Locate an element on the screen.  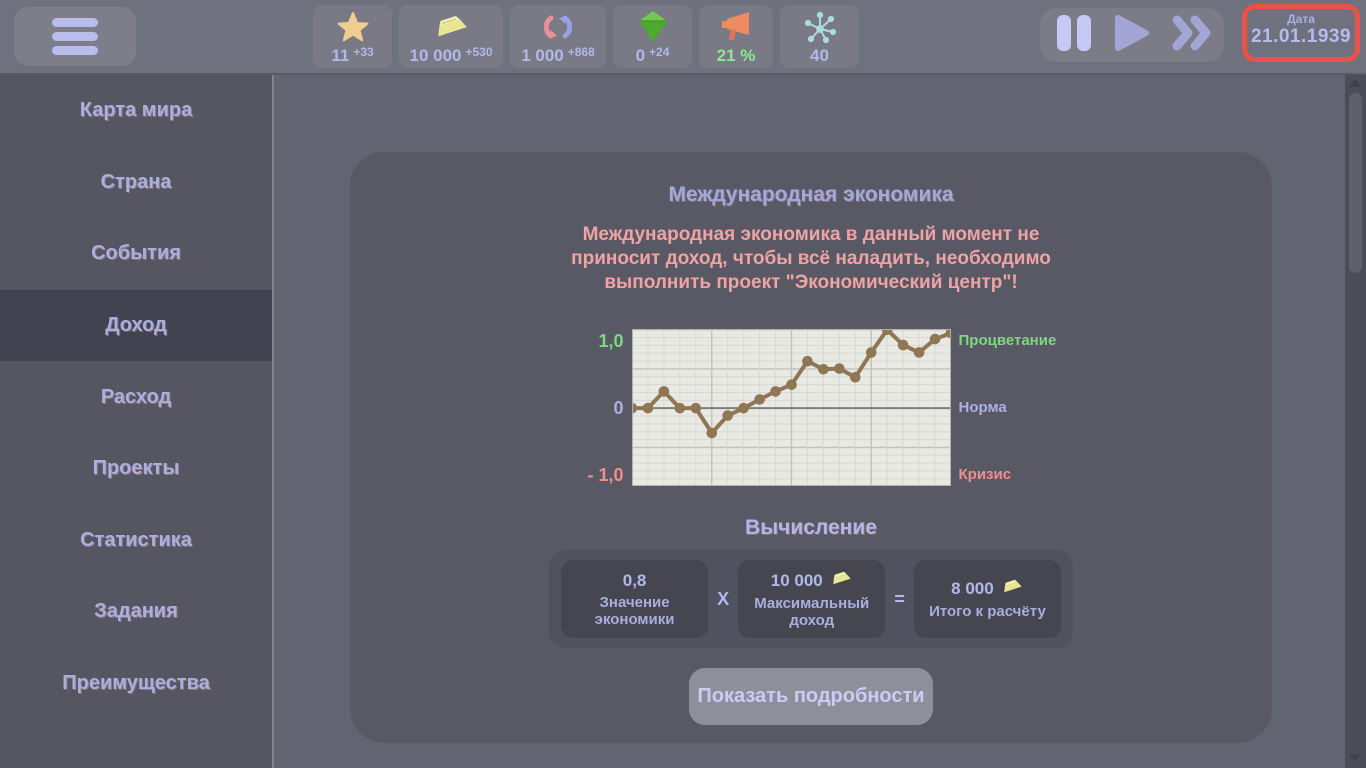
resource-value: 0 is located at coordinates (640, 55).